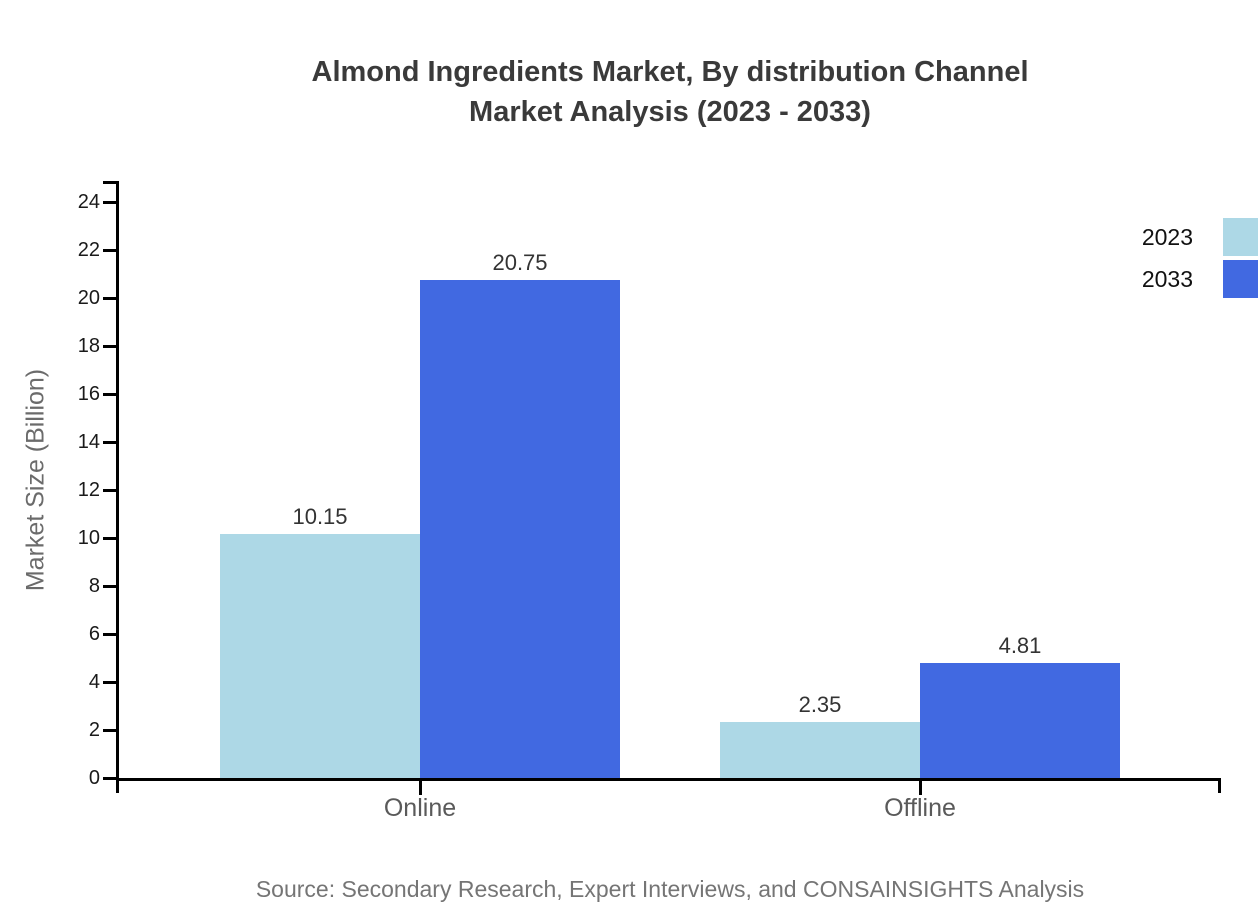  I want to click on legend-item-2033: 2033, so click(1198, 279).